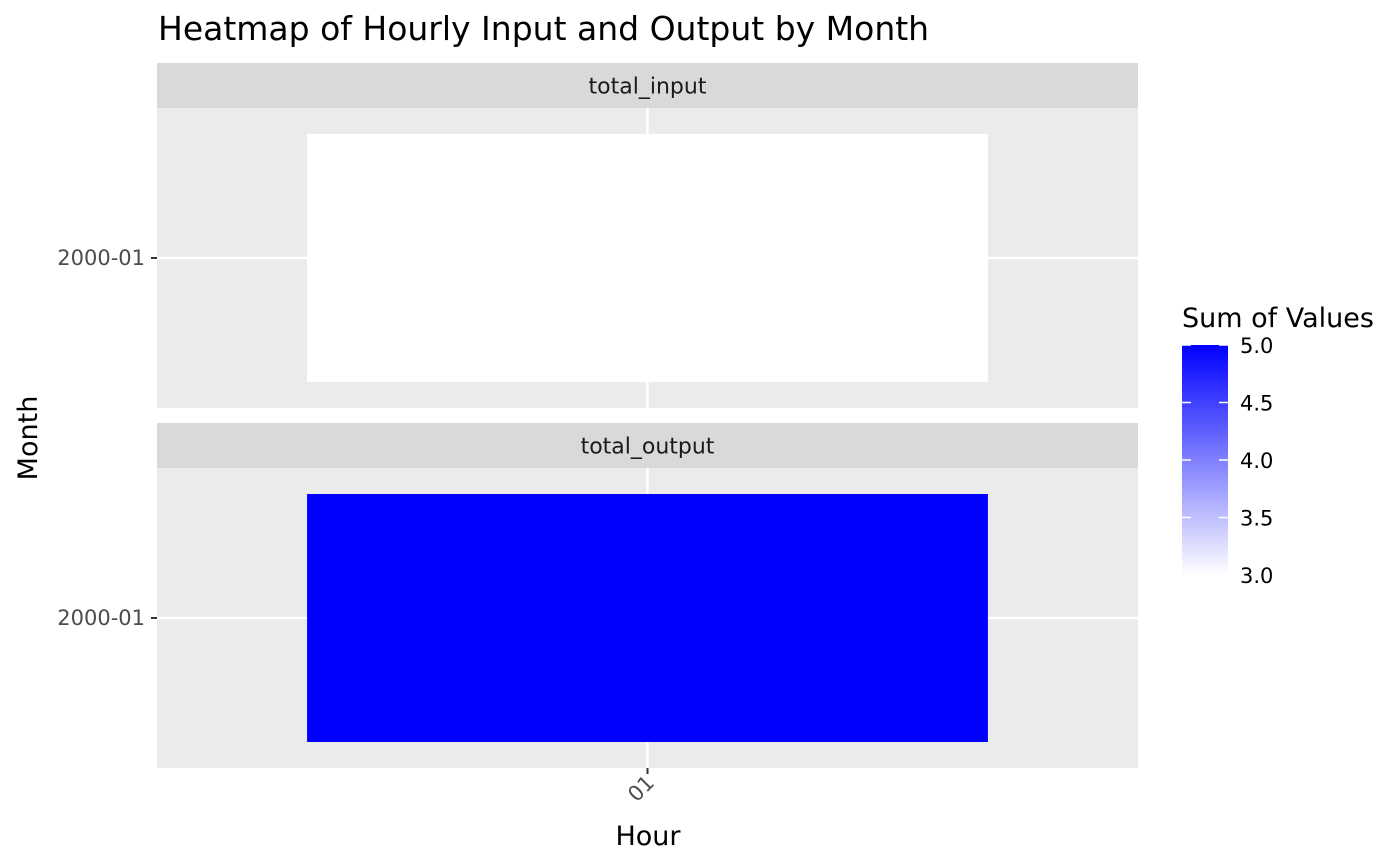 The image size is (1400, 866). I want to click on x-axis: 01, so click(641, 787).